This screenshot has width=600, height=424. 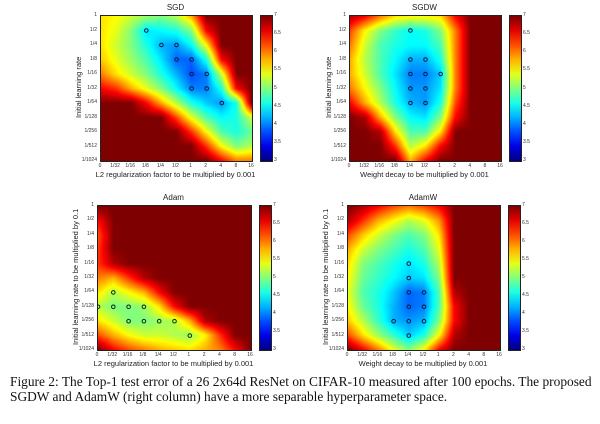 I want to click on x-tick-label: 4, so click(x=219, y=355).